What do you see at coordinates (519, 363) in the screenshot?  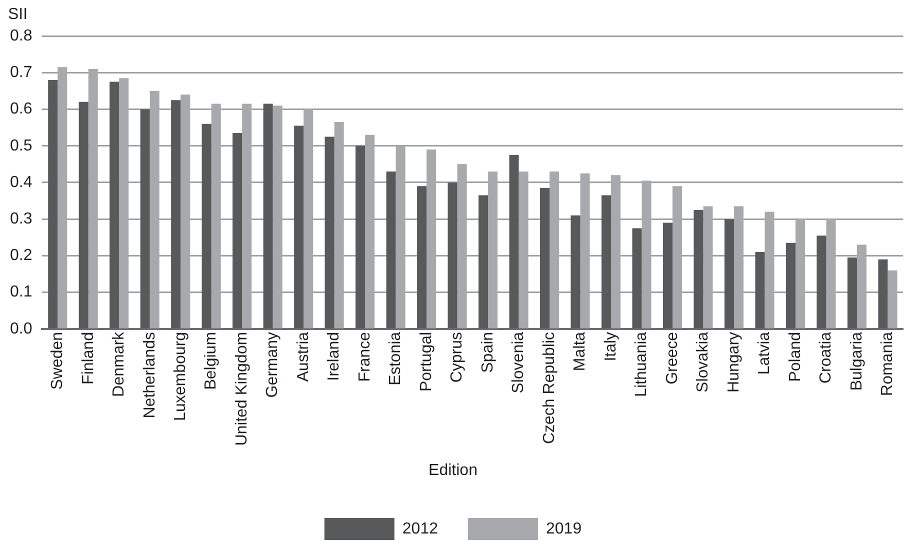 I see `x-tick-label: Slovenia` at bounding box center [519, 363].